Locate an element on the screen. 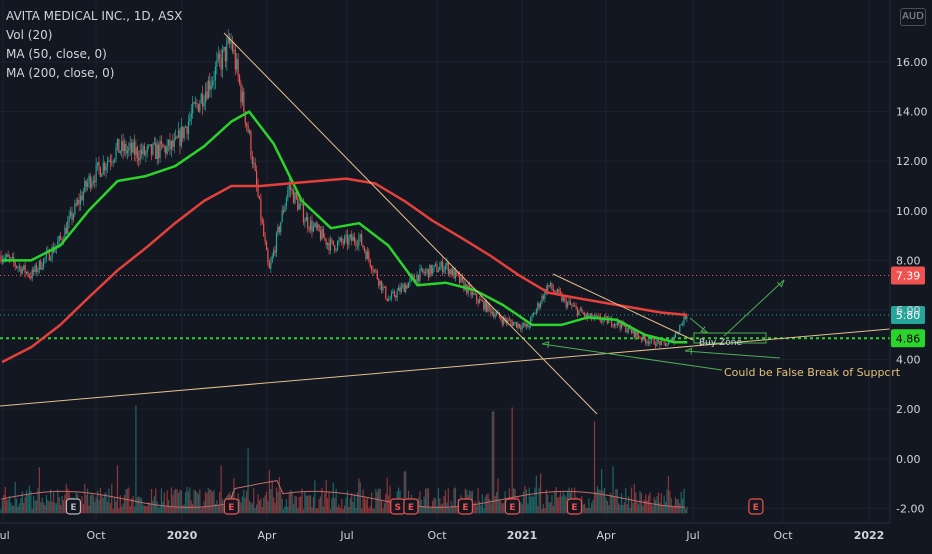  symbol-title: AVITA MEDICAL INC., 1D, ASX is located at coordinates (94, 16).